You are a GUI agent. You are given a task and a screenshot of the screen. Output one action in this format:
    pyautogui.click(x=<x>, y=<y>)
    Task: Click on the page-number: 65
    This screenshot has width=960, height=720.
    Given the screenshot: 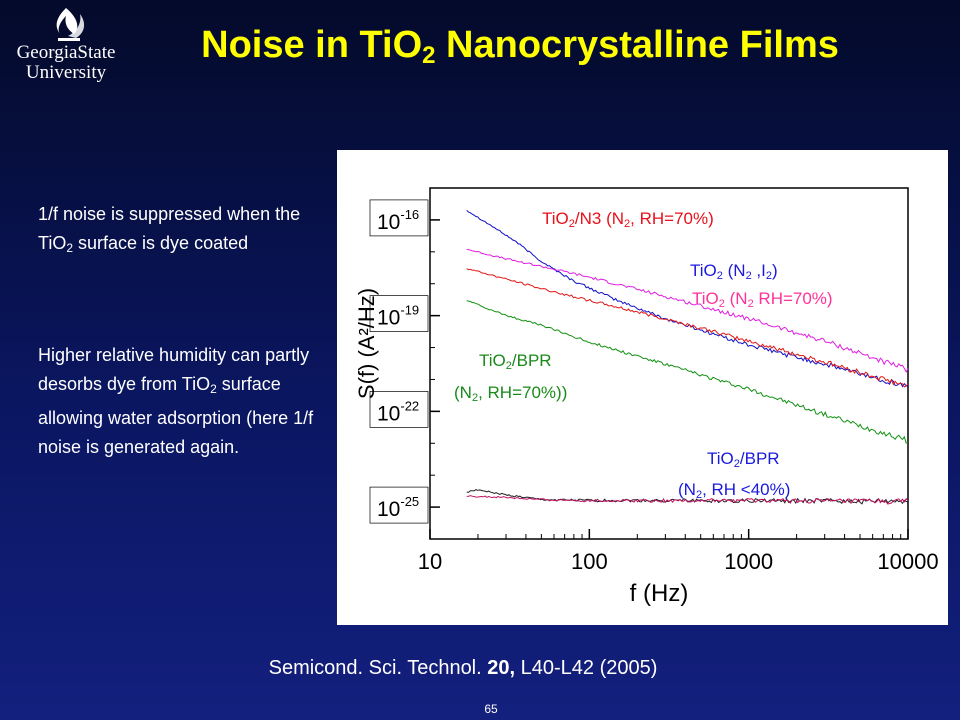 What is the action you would take?
    pyautogui.click(x=491, y=709)
    